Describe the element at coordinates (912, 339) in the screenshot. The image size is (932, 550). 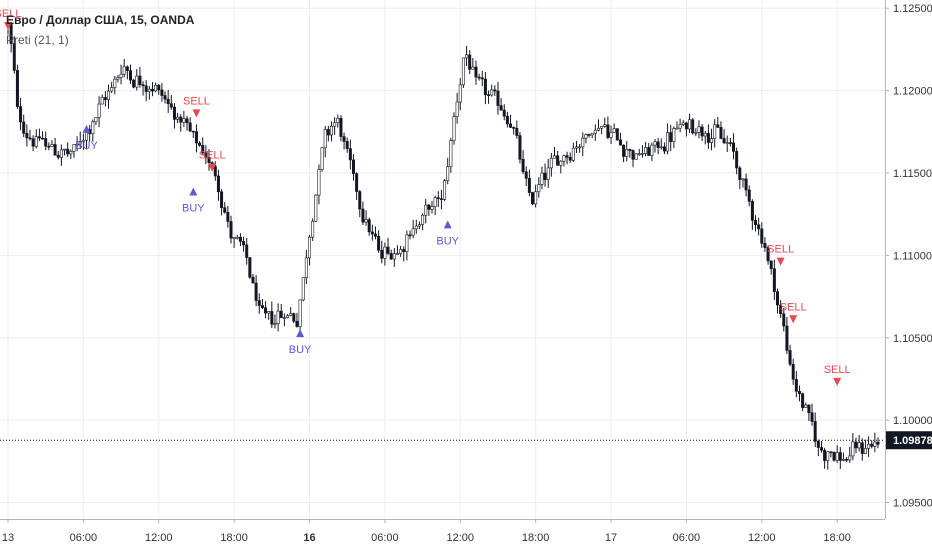
I see `y-tick-label: 1.10500` at that location.